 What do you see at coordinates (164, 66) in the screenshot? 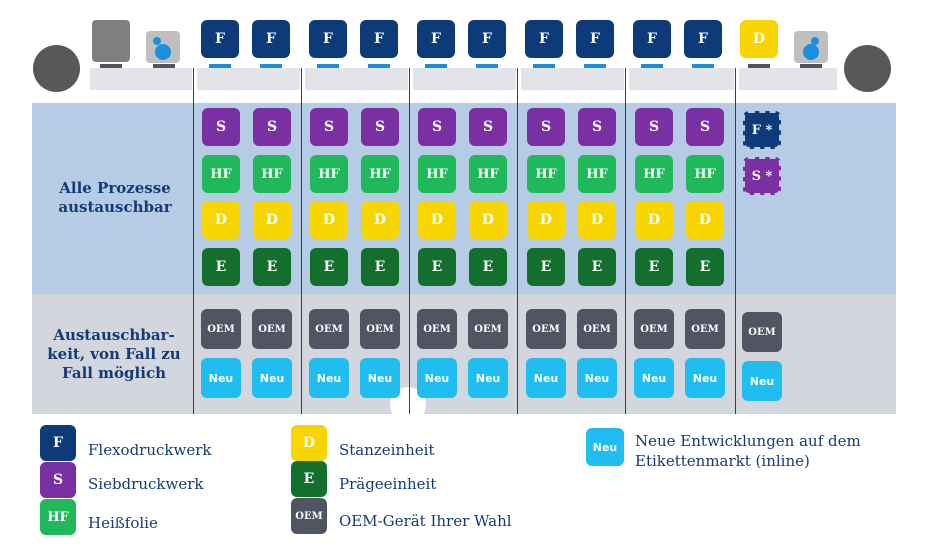
I see `web-guide-left-tick` at bounding box center [164, 66].